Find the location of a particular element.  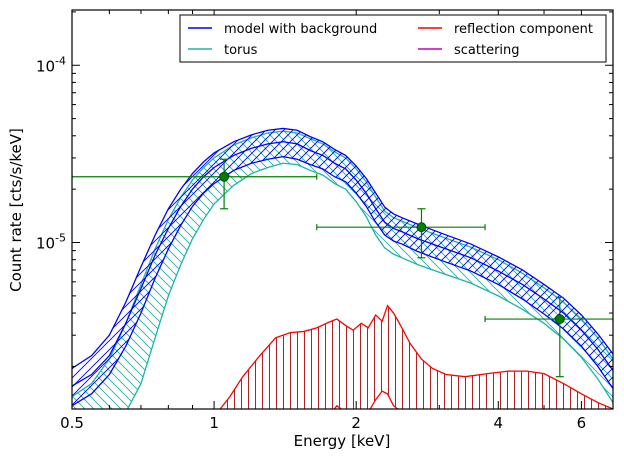

legend-label: model with background is located at coordinates (300, 29).